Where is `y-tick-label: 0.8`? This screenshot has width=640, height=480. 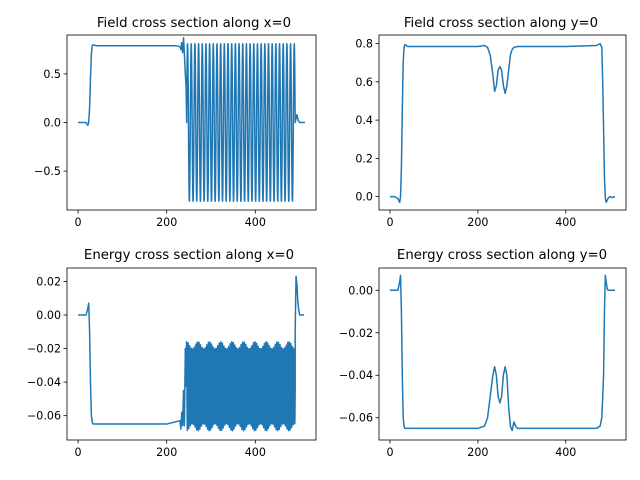
y-tick-label: 0.8 is located at coordinates (364, 44).